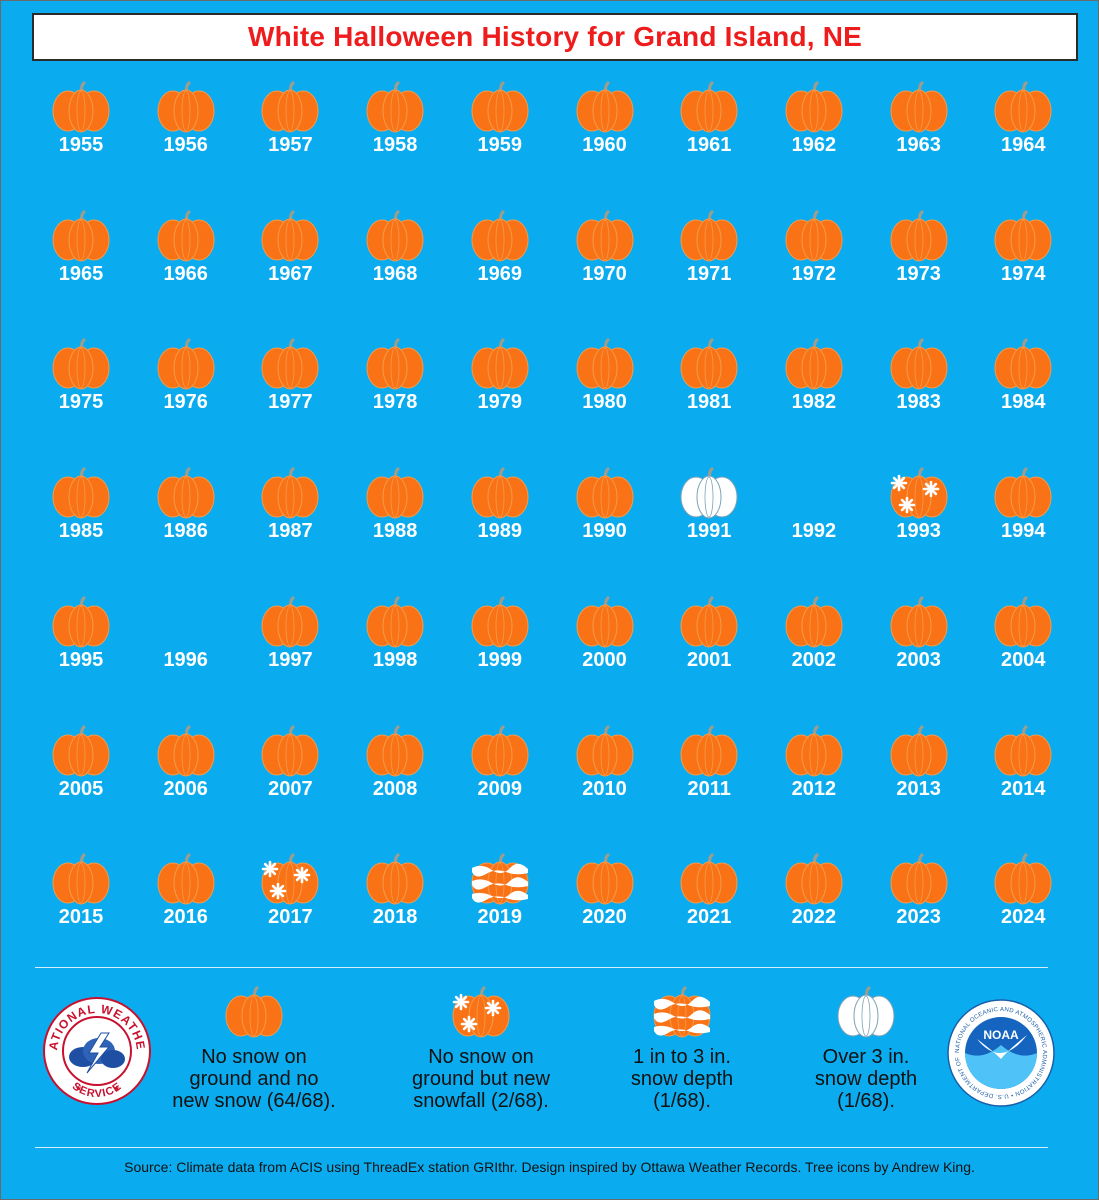  I want to click on year-label: 1987, so click(290, 531).